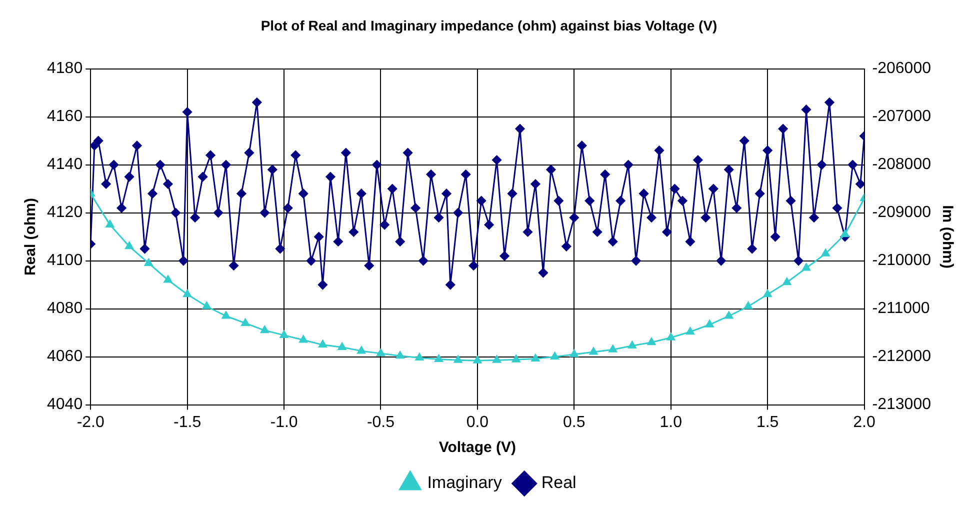  What do you see at coordinates (477, 447) in the screenshot?
I see `x-axis-title: Voltage (V)` at bounding box center [477, 447].